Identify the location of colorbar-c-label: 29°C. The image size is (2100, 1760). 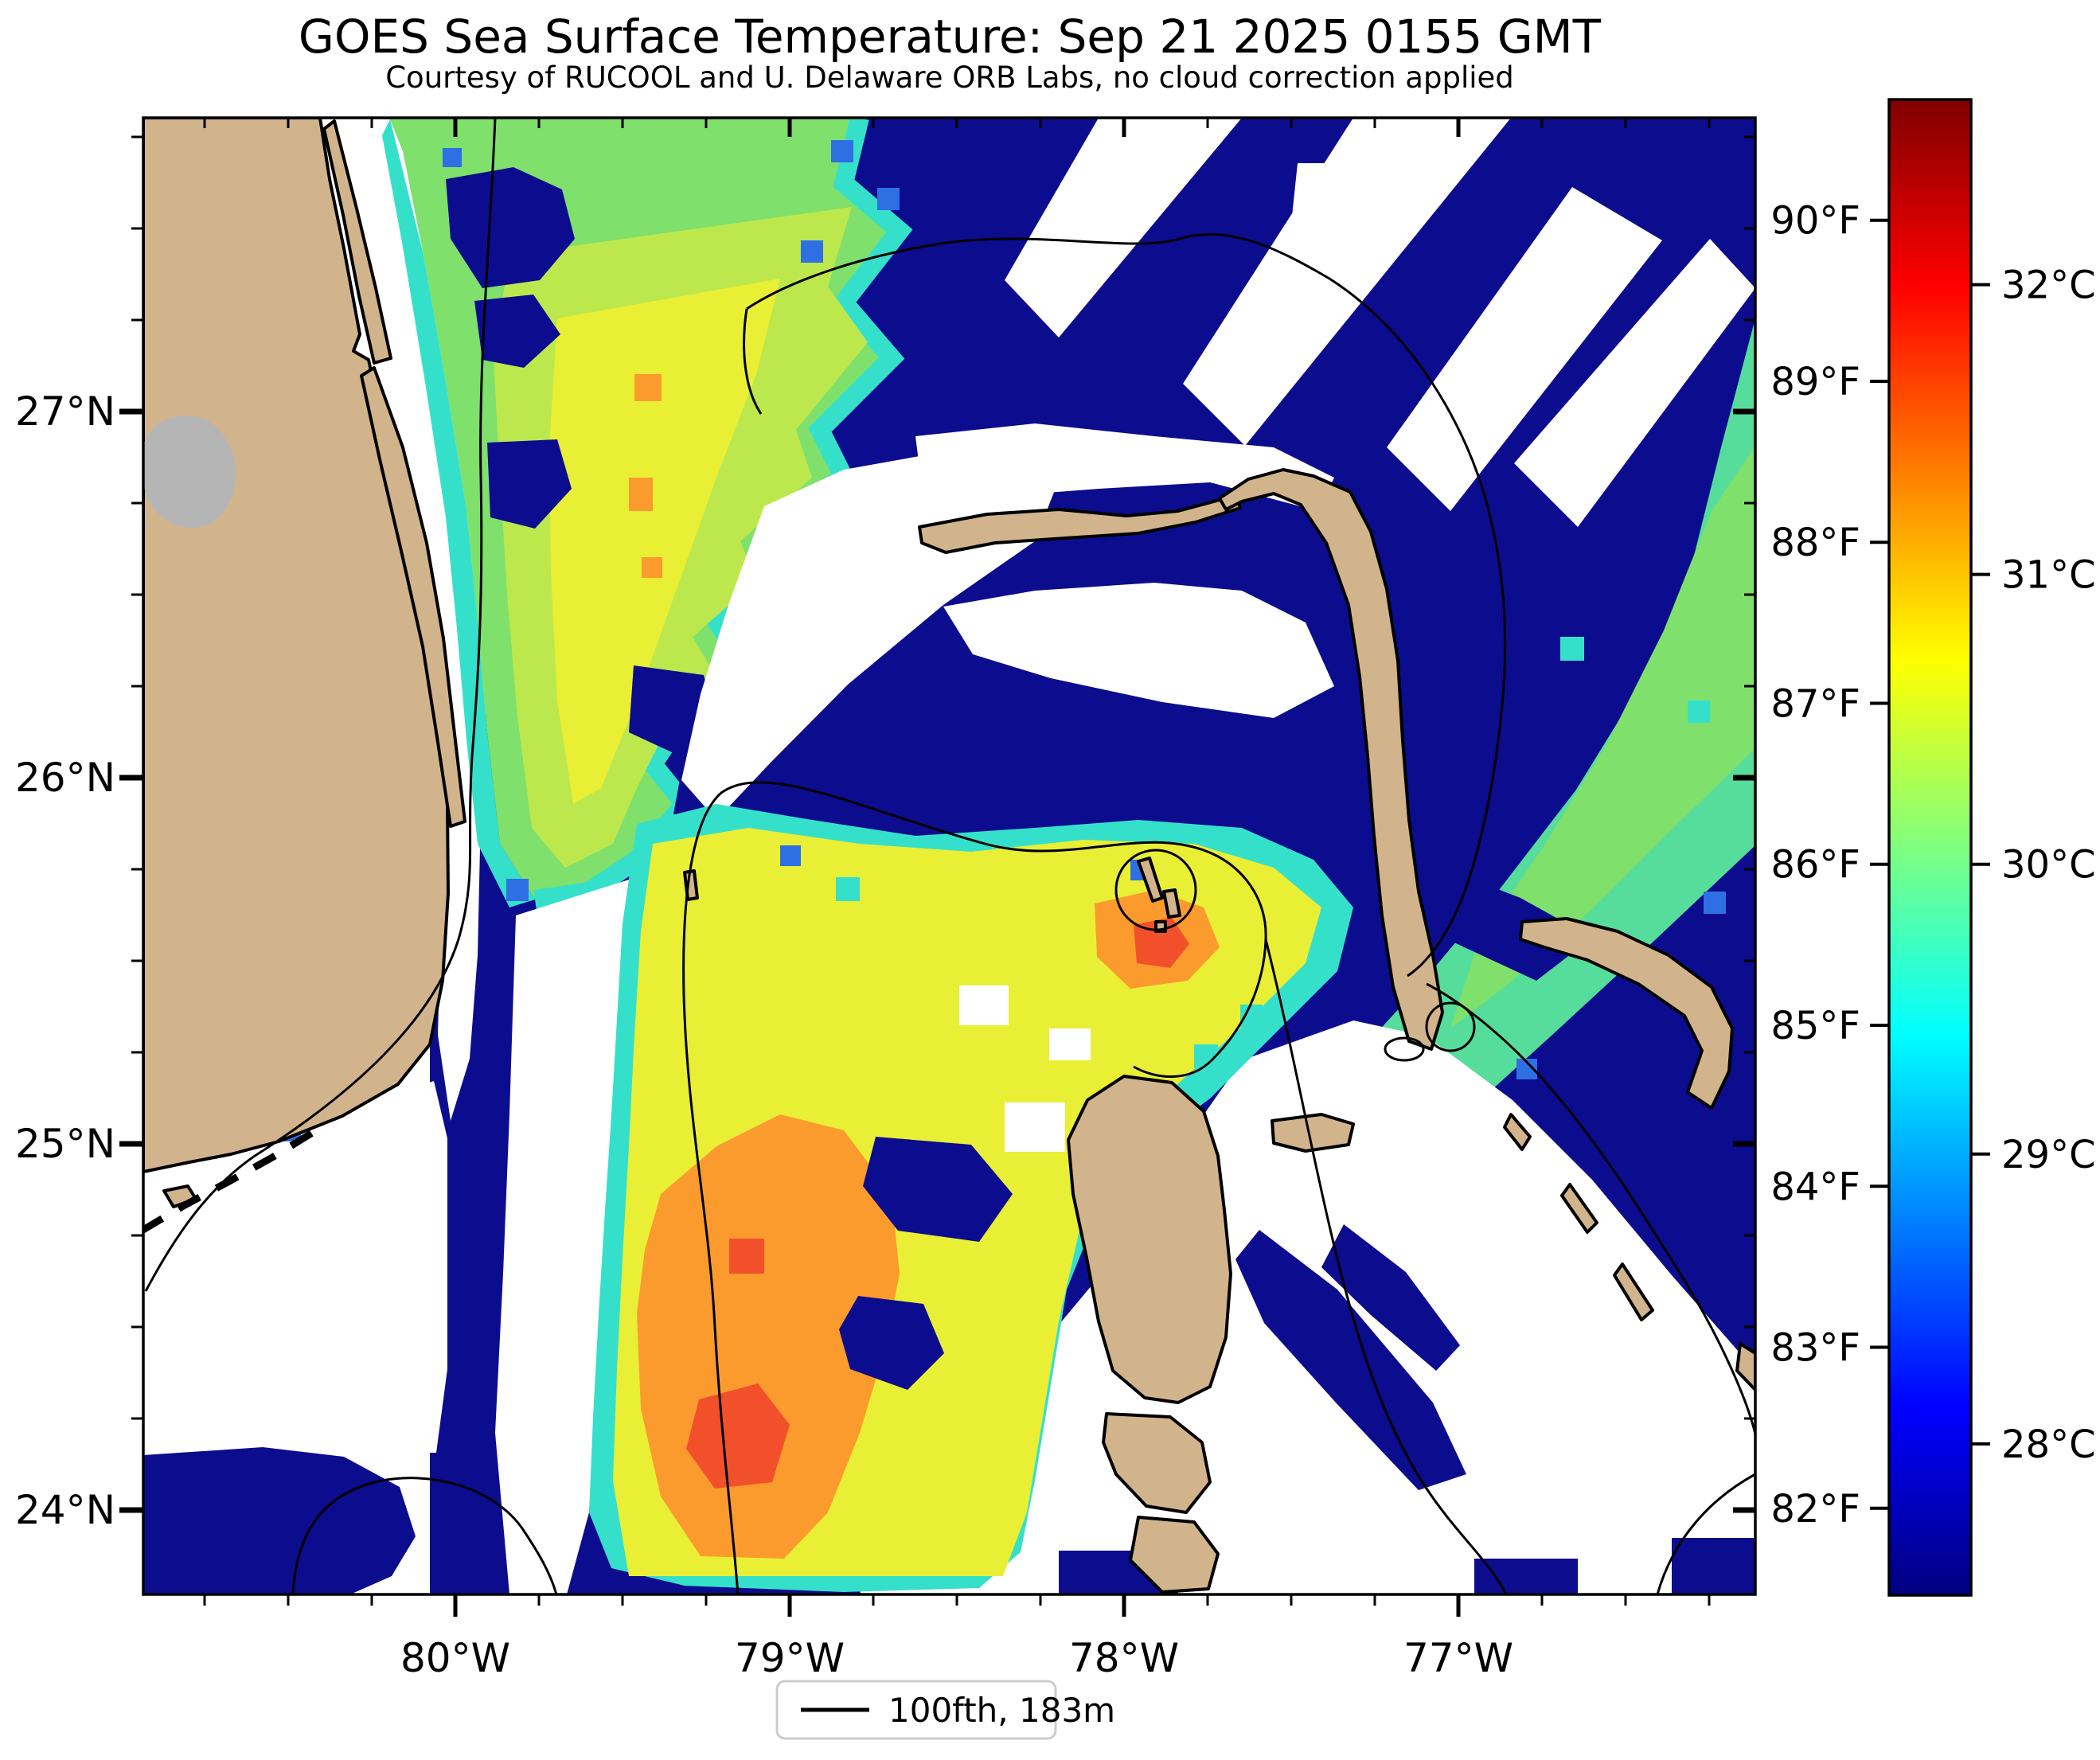
(2048, 1155).